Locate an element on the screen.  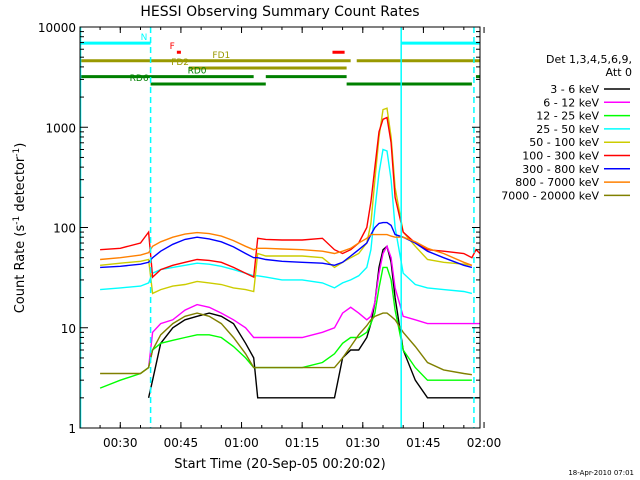
x-axis-label: Start Time (20-Sep-05 00:20:02) is located at coordinates (279, 464).